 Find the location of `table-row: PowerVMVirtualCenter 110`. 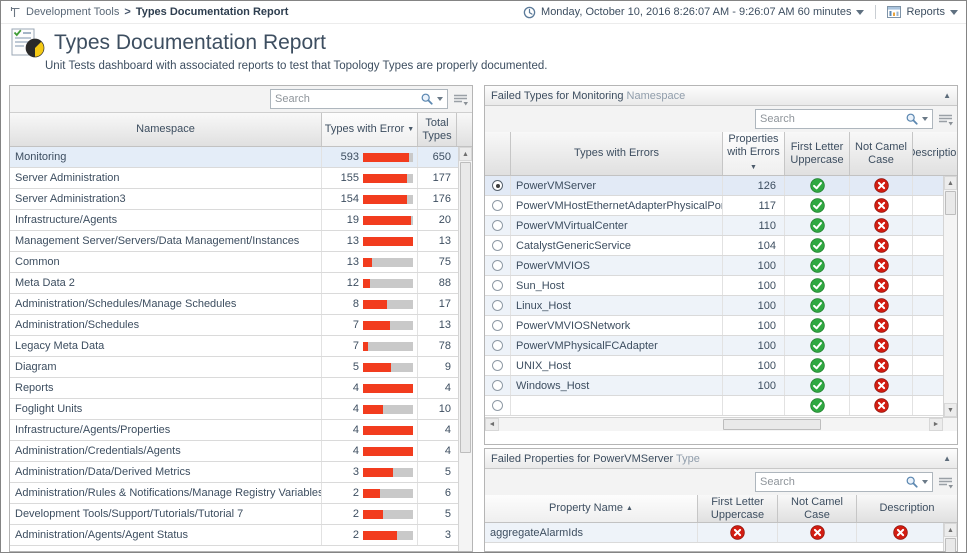

table-row: PowerVMVirtualCenter 110 is located at coordinates (714, 226).